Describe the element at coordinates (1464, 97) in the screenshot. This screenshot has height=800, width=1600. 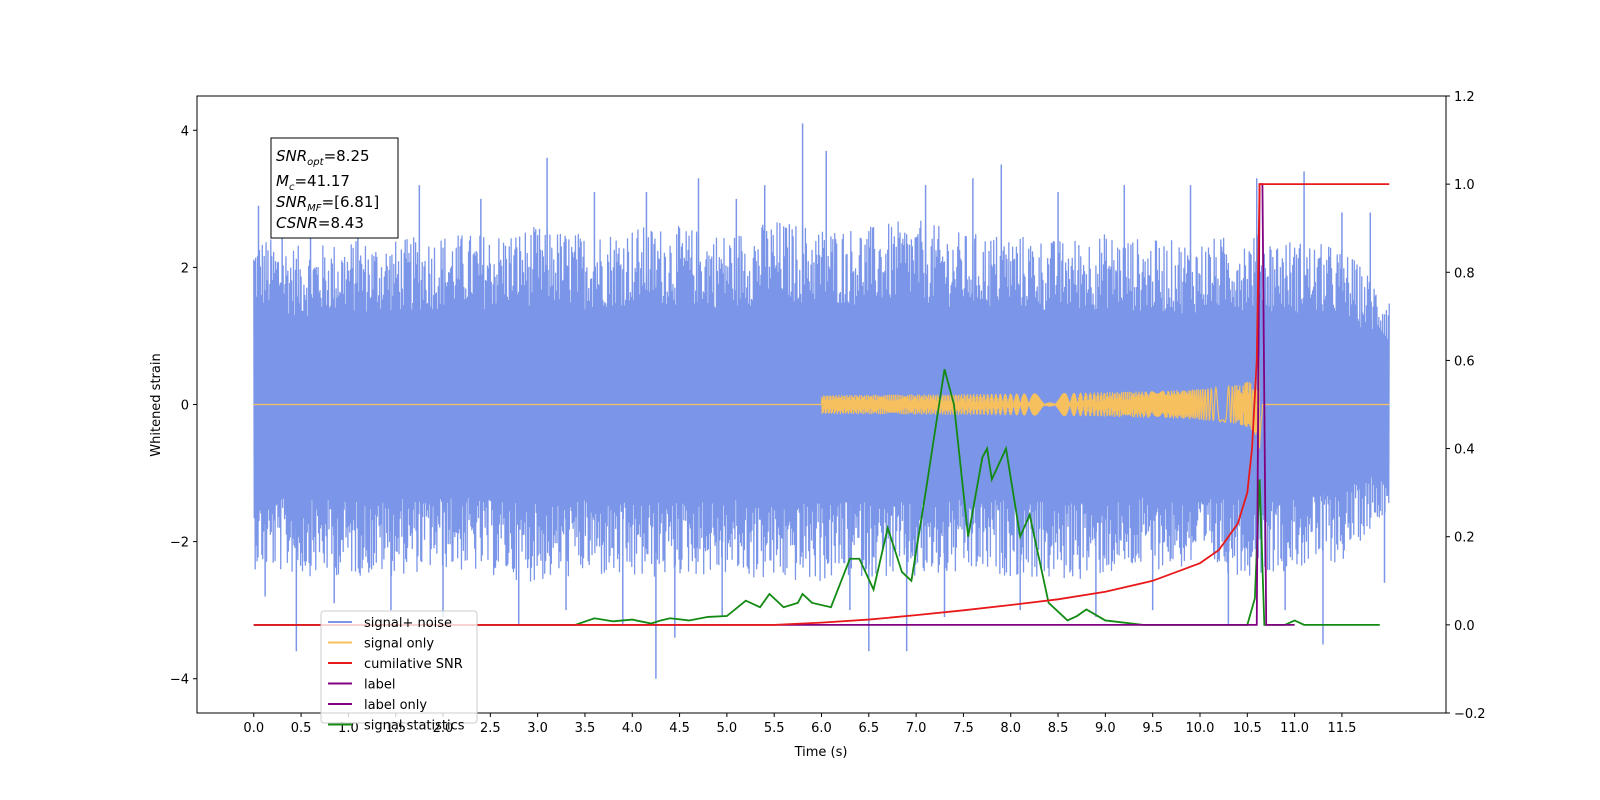
I see `y2-tick-label: 1.2` at that location.